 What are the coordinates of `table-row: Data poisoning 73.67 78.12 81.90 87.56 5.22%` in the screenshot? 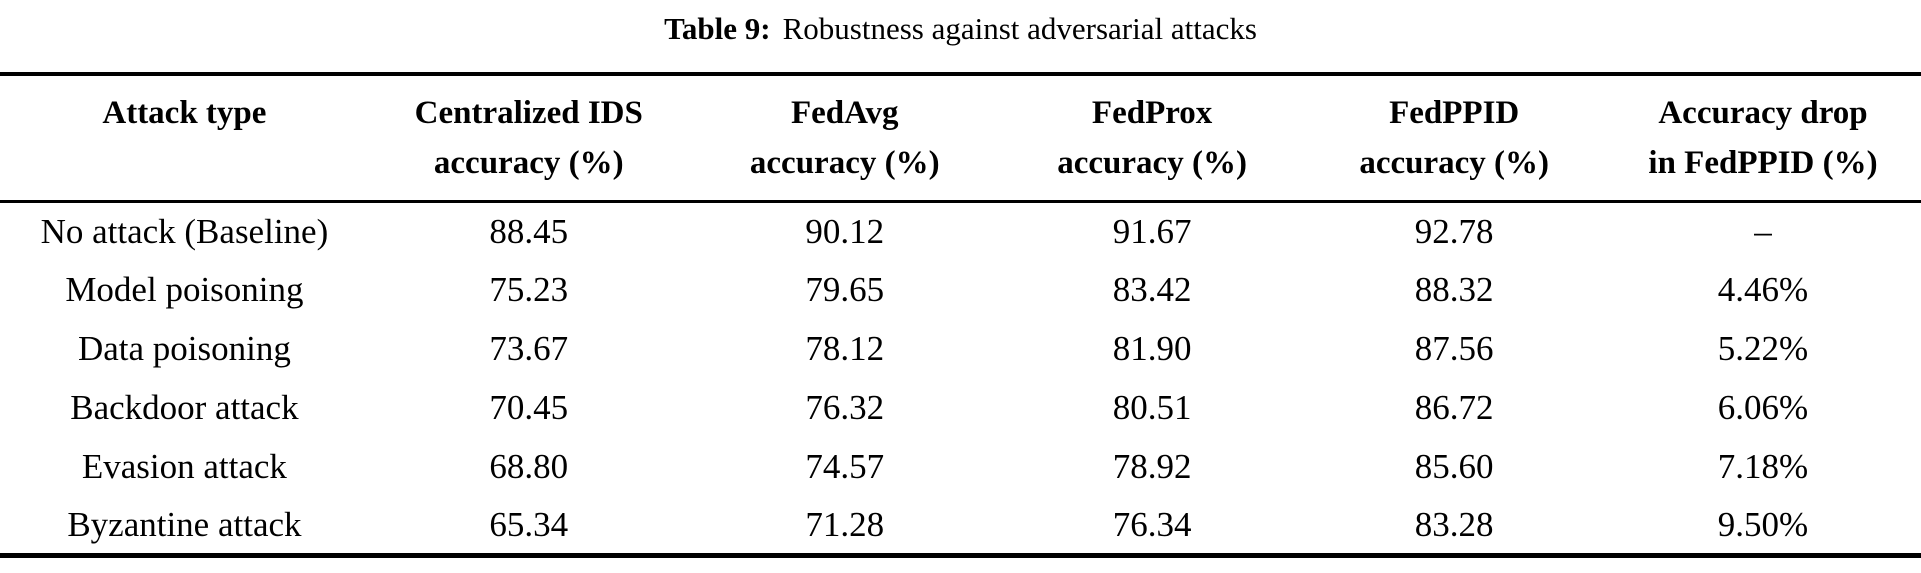 It's located at (960, 349).